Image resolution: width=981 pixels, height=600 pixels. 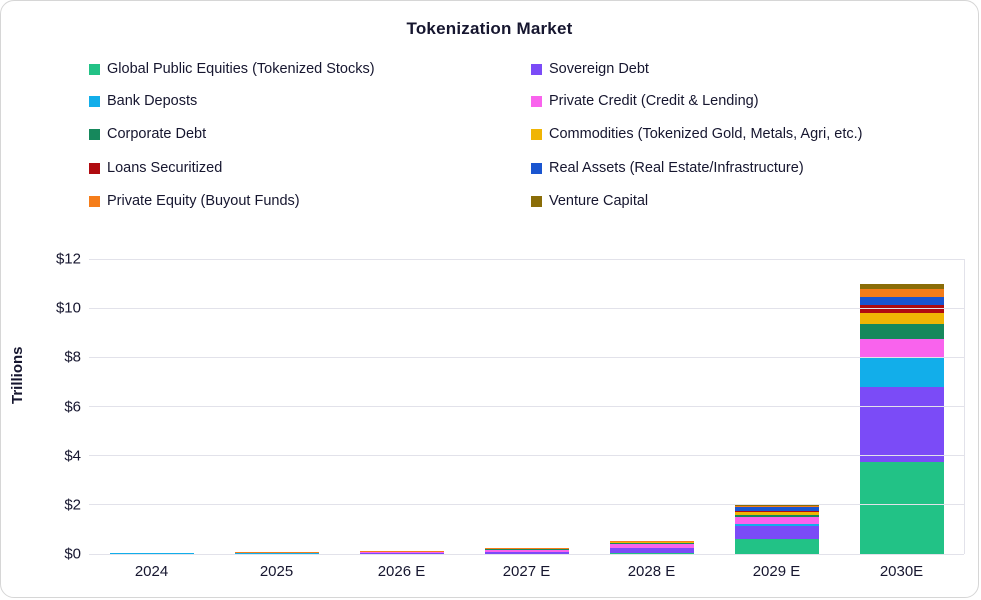 I want to click on legend-item-3: Bank Deposts, so click(x=143, y=101).